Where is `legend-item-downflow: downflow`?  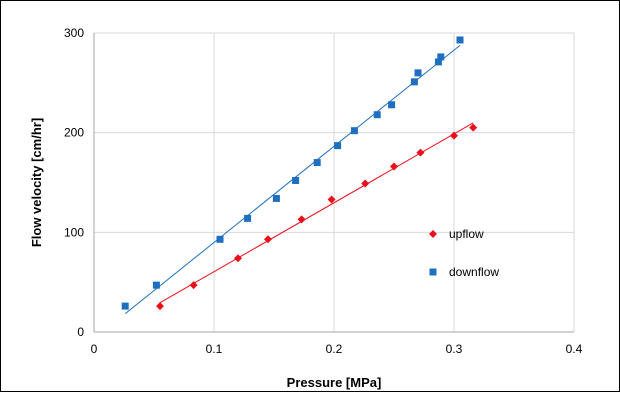
legend-item-downflow: downflow is located at coordinates (464, 272).